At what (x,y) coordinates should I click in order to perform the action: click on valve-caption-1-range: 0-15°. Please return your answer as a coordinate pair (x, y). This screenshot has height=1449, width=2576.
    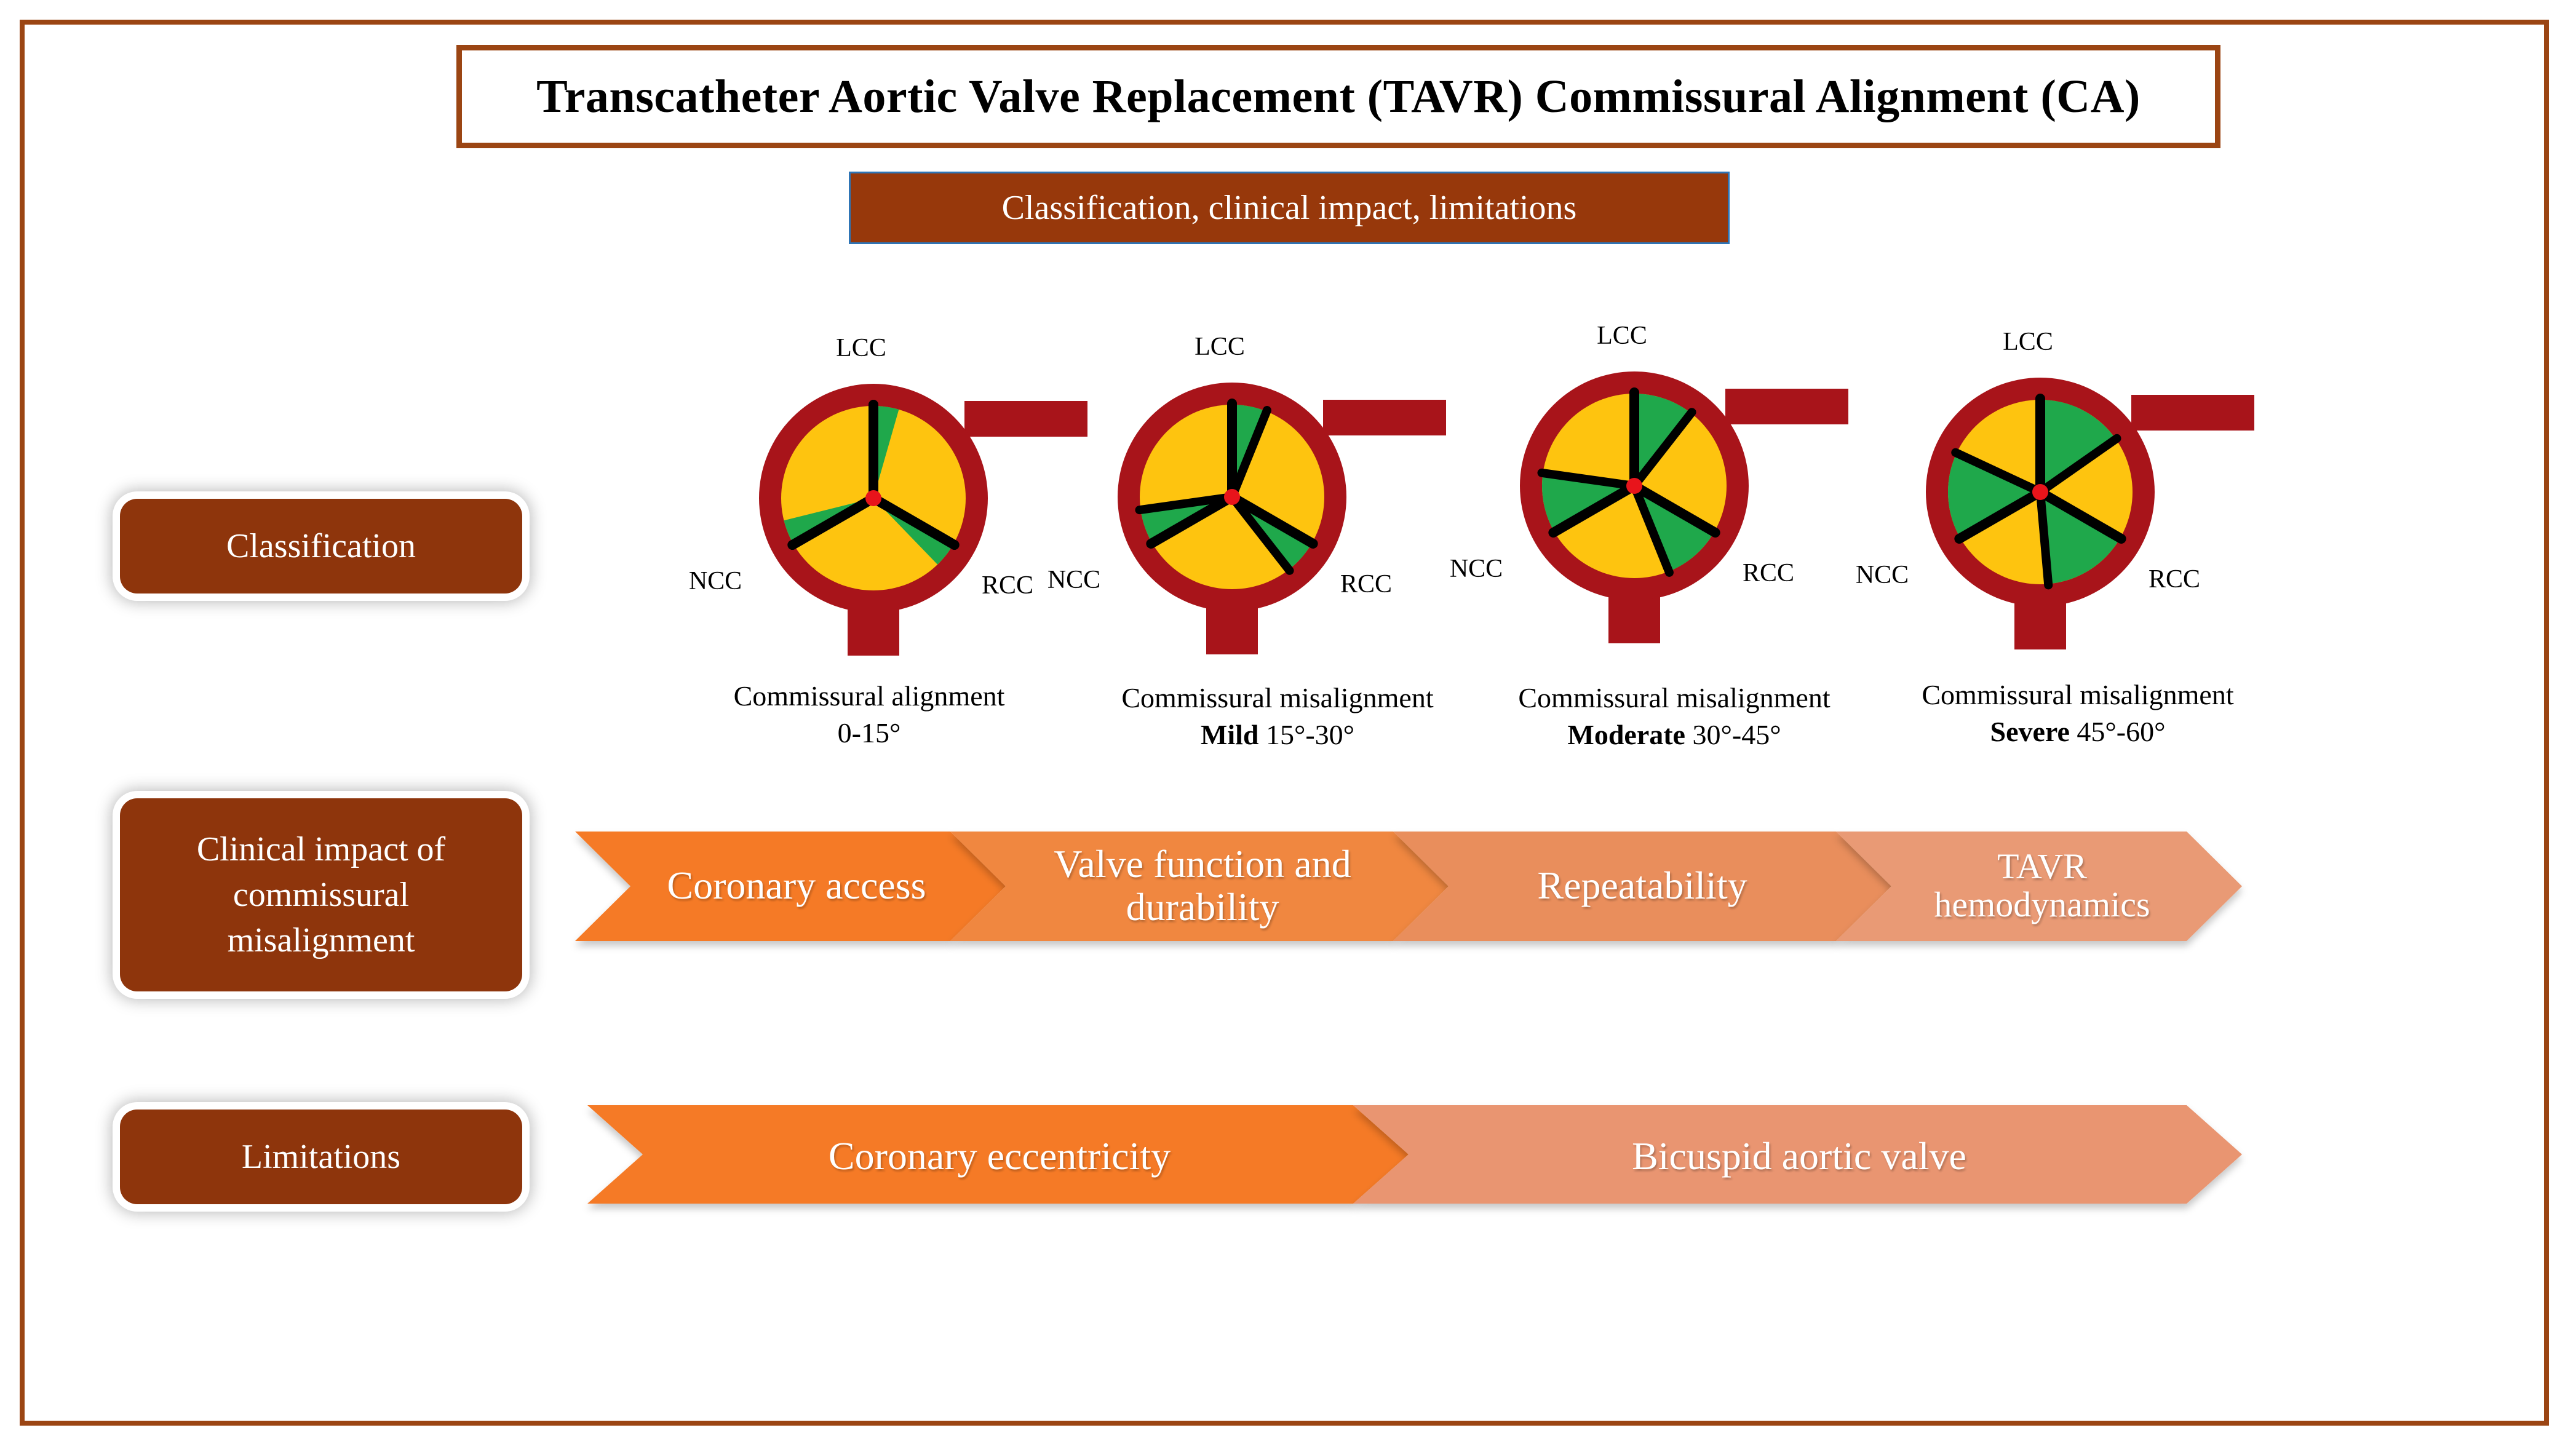
    Looking at the image, I should click on (869, 734).